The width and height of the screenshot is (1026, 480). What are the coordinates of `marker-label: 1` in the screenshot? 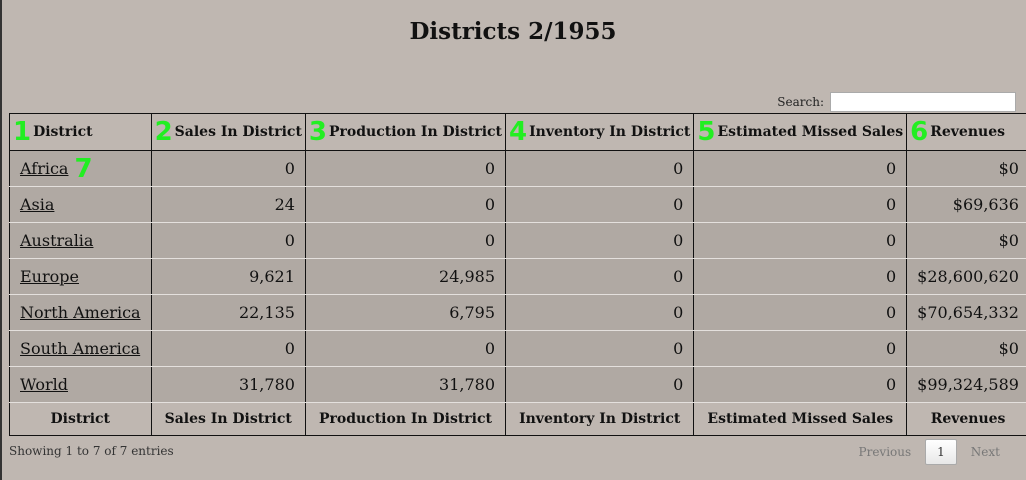 It's located at (22, 132).